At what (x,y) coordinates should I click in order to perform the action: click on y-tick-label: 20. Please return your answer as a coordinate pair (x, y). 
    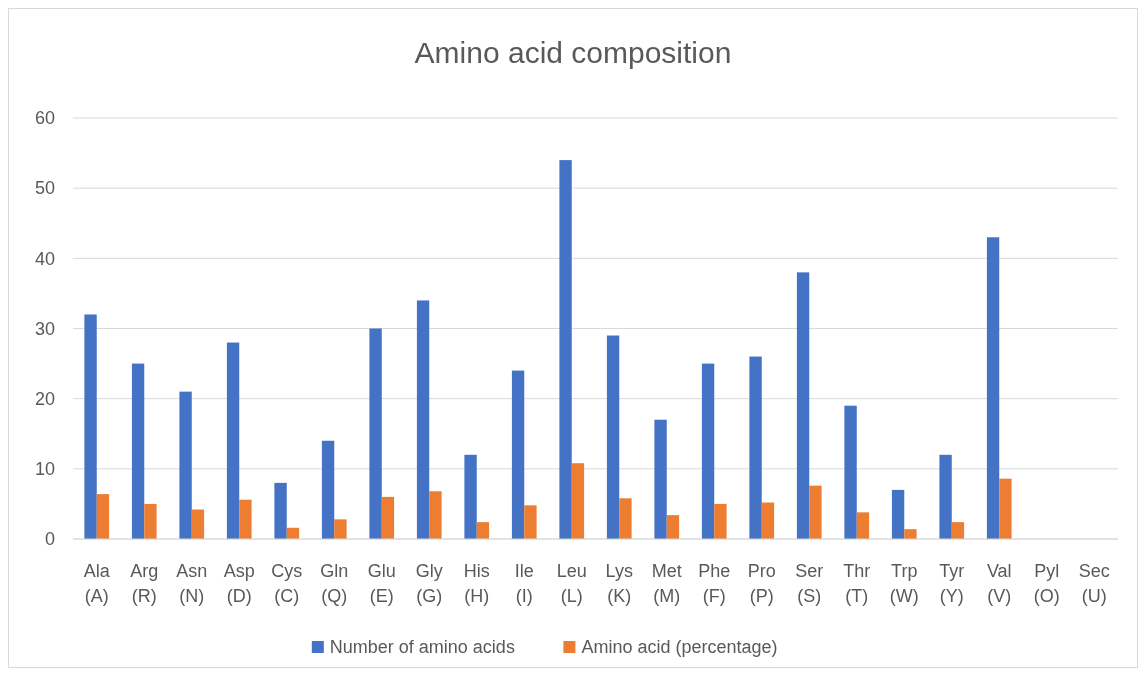
    Looking at the image, I should click on (44, 398).